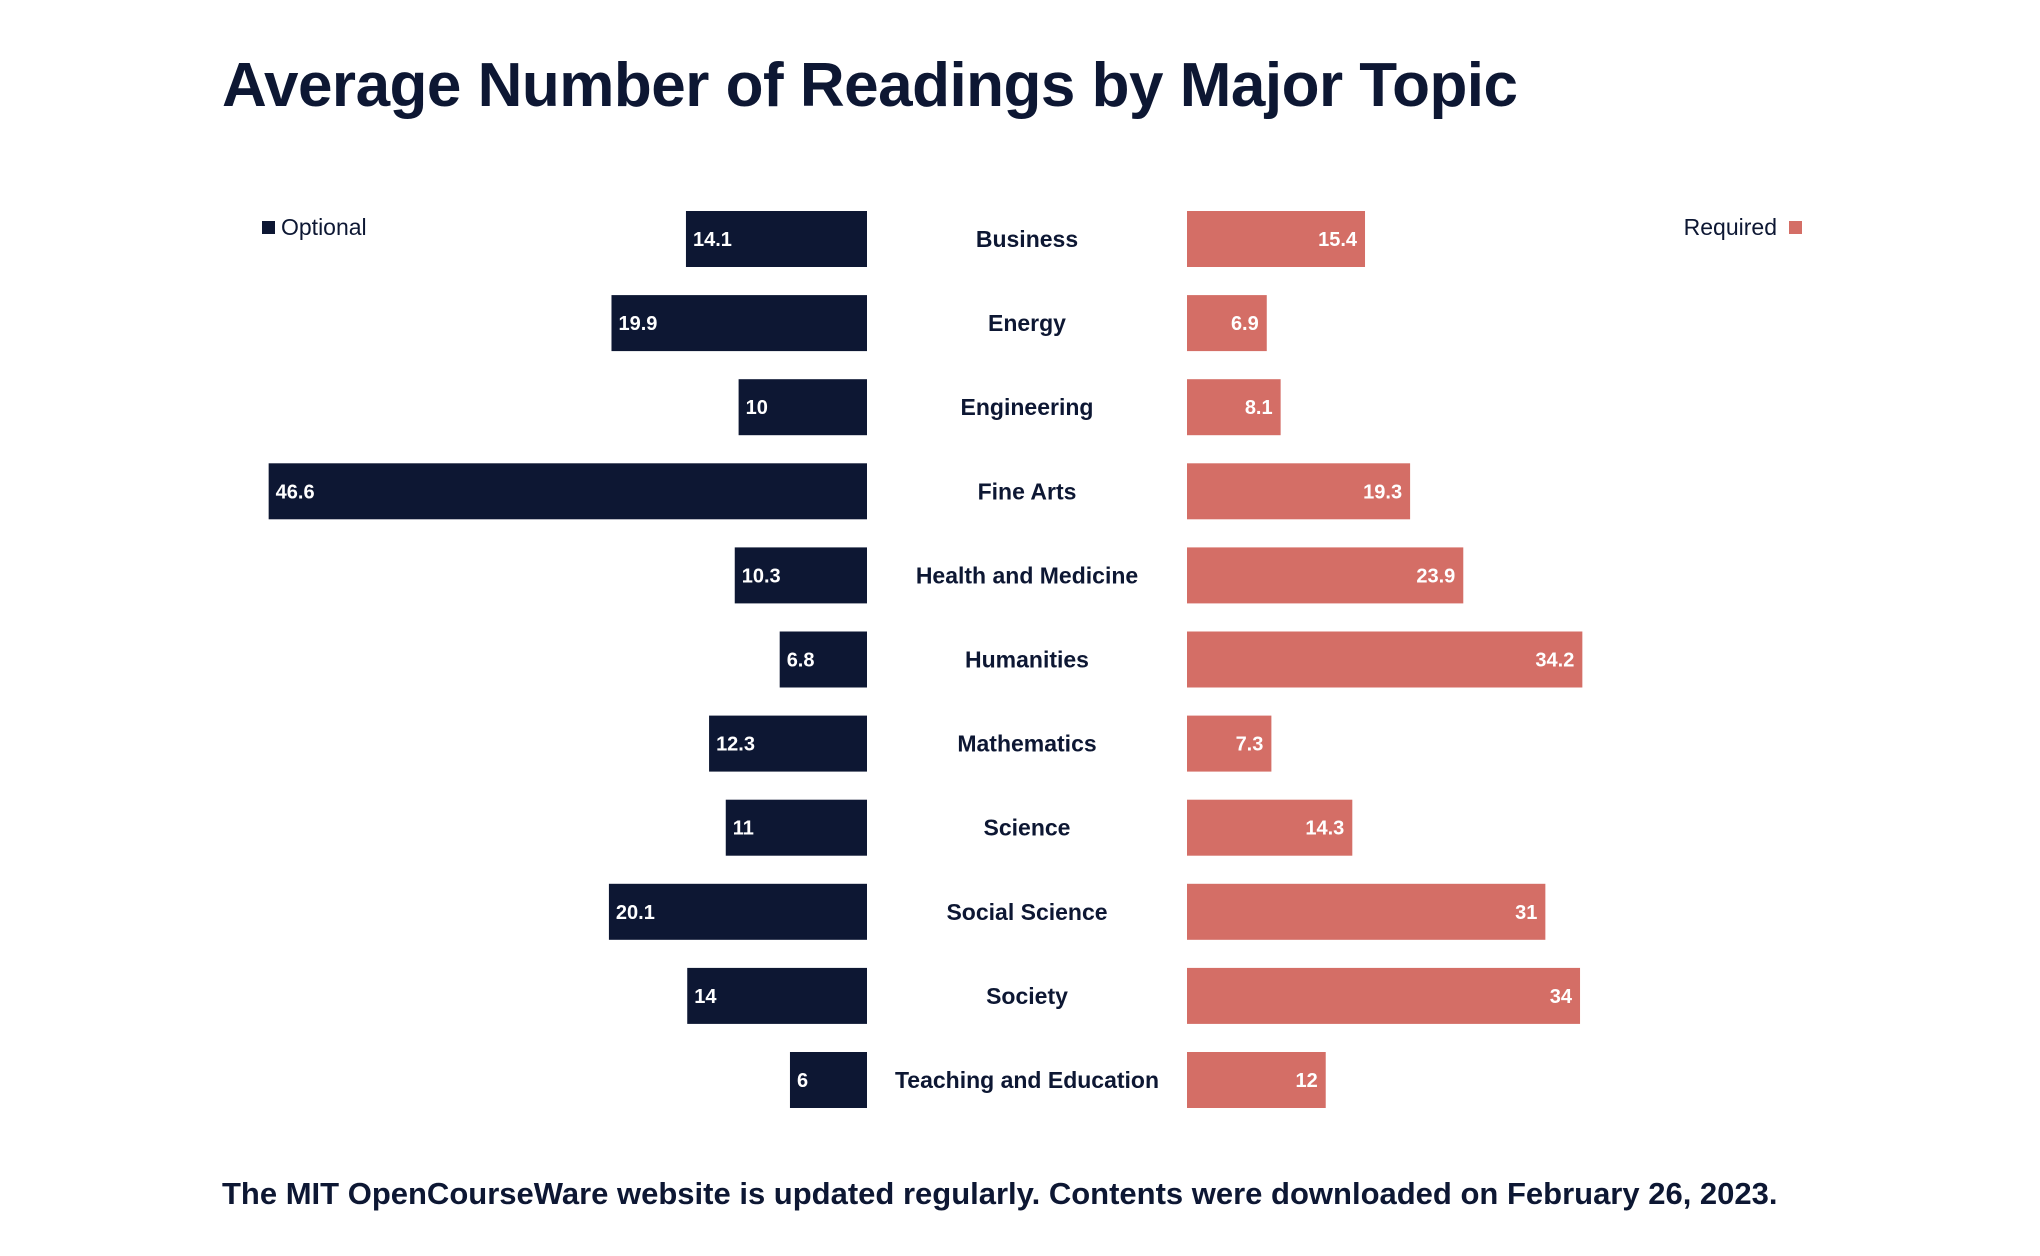 The image size is (2040, 1256). I want to click on category-label: Fine Arts, so click(1027, 491).